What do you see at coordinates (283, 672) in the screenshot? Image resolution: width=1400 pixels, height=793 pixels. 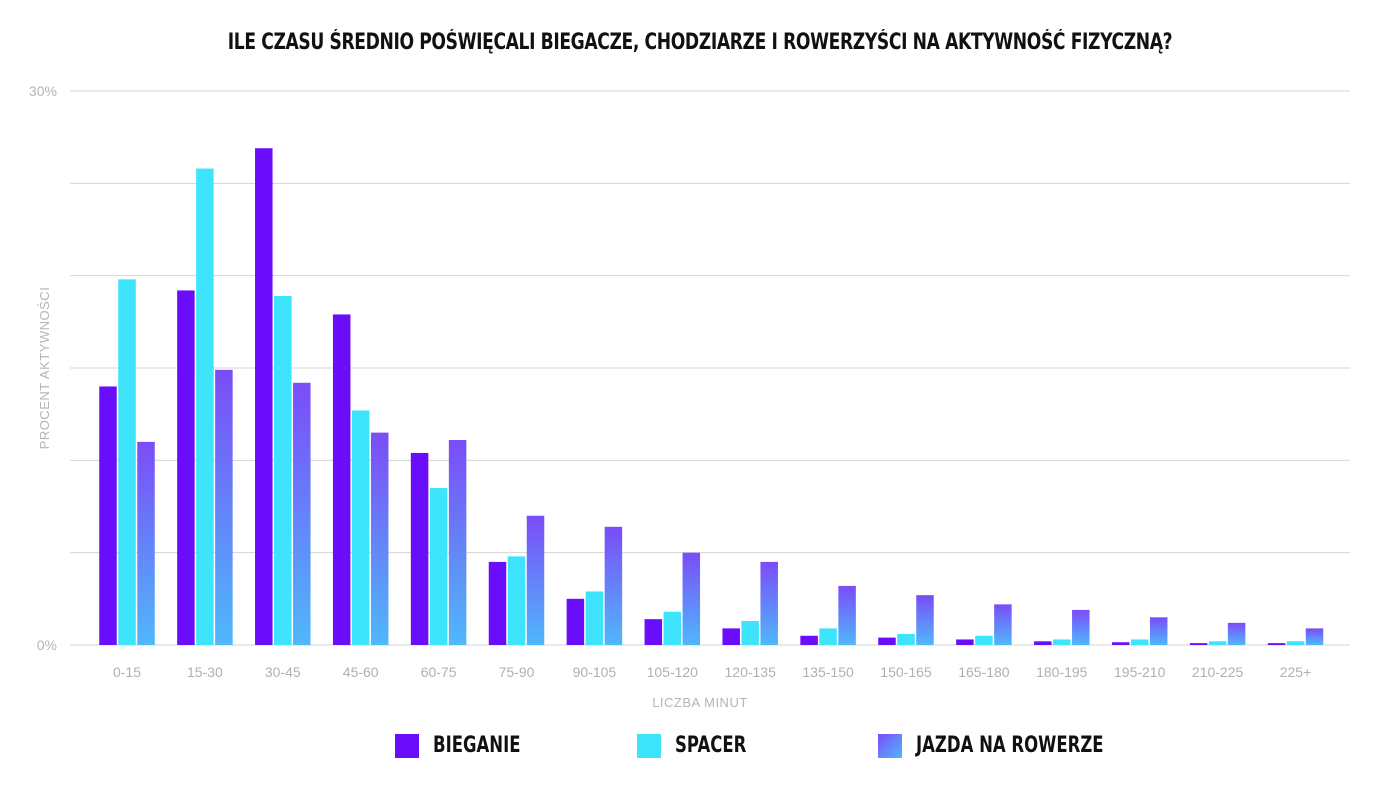 I see `x-tick-label: 30-45` at bounding box center [283, 672].